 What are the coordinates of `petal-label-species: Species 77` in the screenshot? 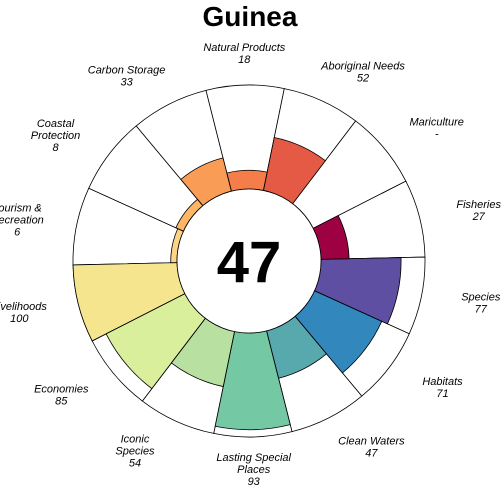 It's located at (481, 304).